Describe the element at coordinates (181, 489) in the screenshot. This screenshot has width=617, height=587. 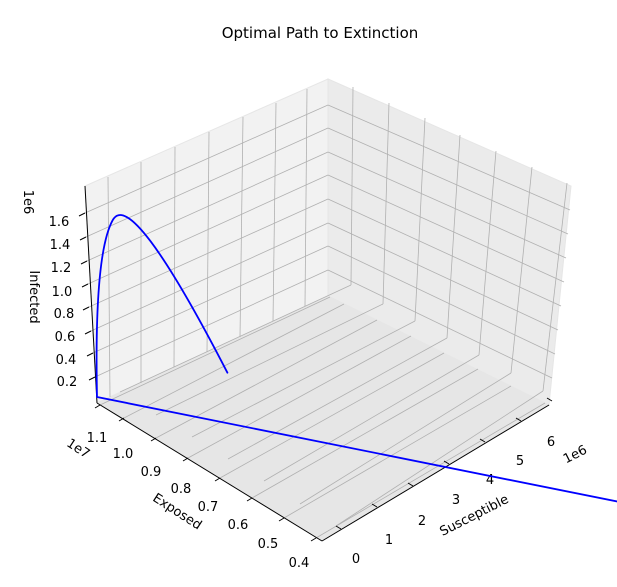
I see `tick-label-y: 0.8` at that location.